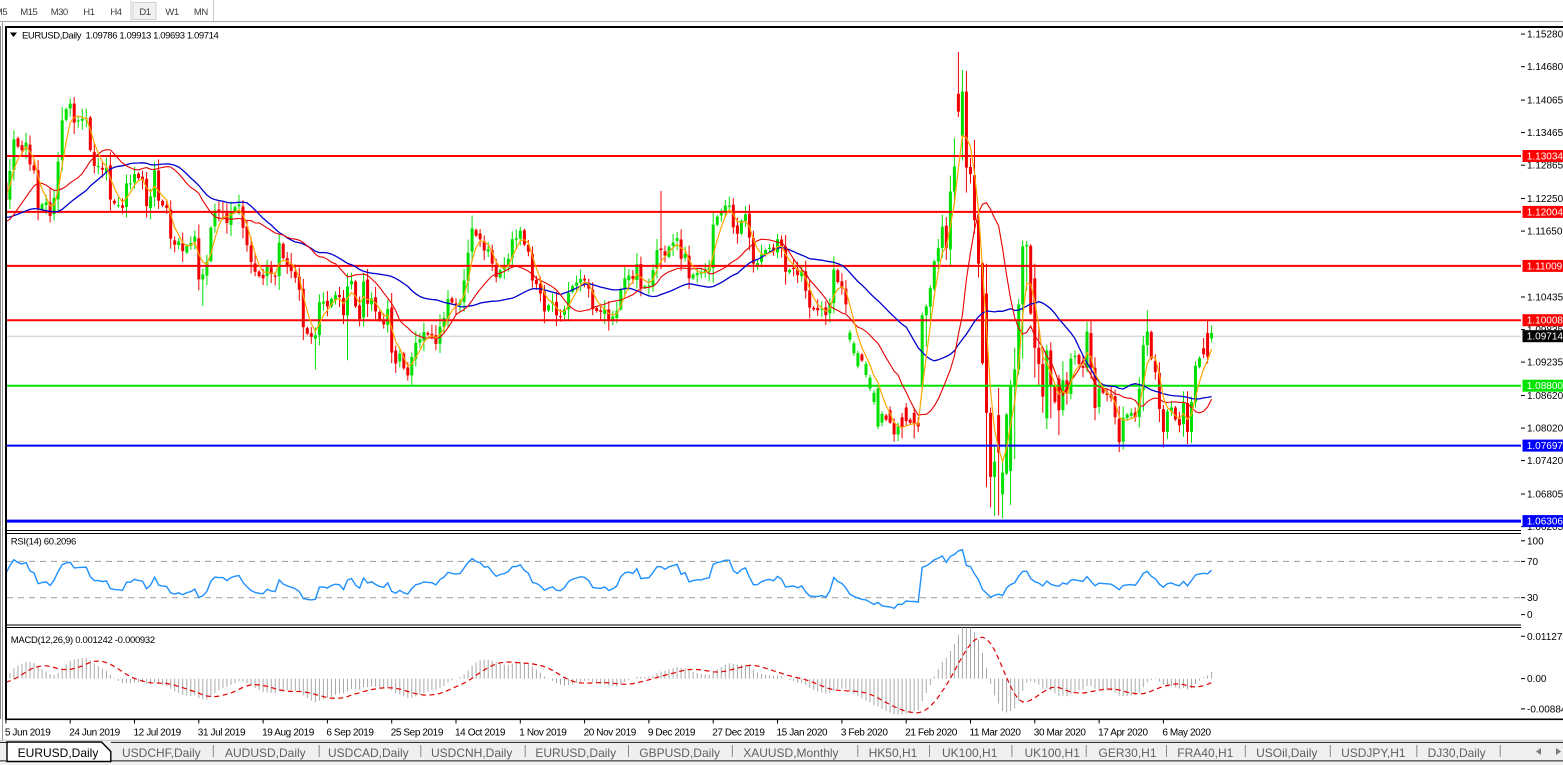 Image resolution: width=1563 pixels, height=765 pixels. Describe the element at coordinates (1545, 429) in the screenshot. I see `svg-text: 1.08020` at that location.